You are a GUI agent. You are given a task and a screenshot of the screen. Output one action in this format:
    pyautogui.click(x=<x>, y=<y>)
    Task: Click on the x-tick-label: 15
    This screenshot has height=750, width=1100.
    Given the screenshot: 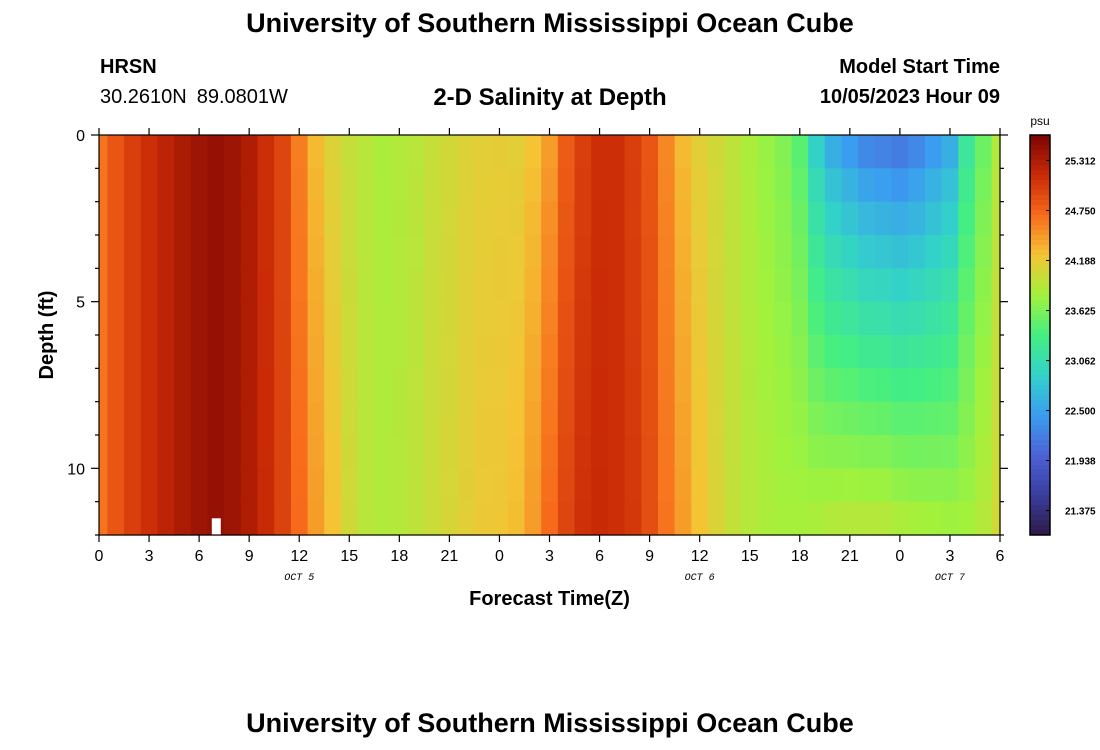 What is the action you would take?
    pyautogui.click(x=750, y=556)
    